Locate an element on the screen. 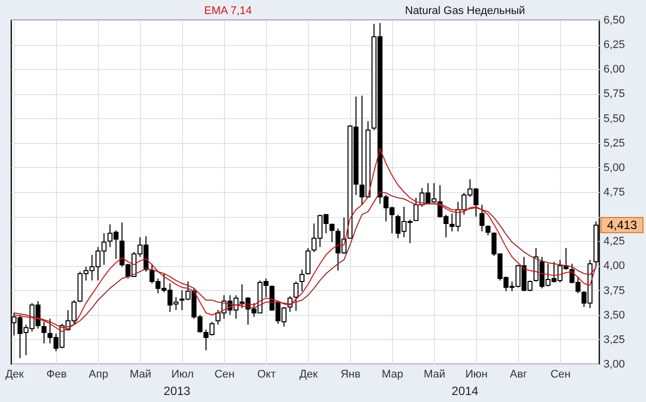 The width and height of the screenshot is (646, 402). y-tick-label: 6,25 is located at coordinates (614, 45).